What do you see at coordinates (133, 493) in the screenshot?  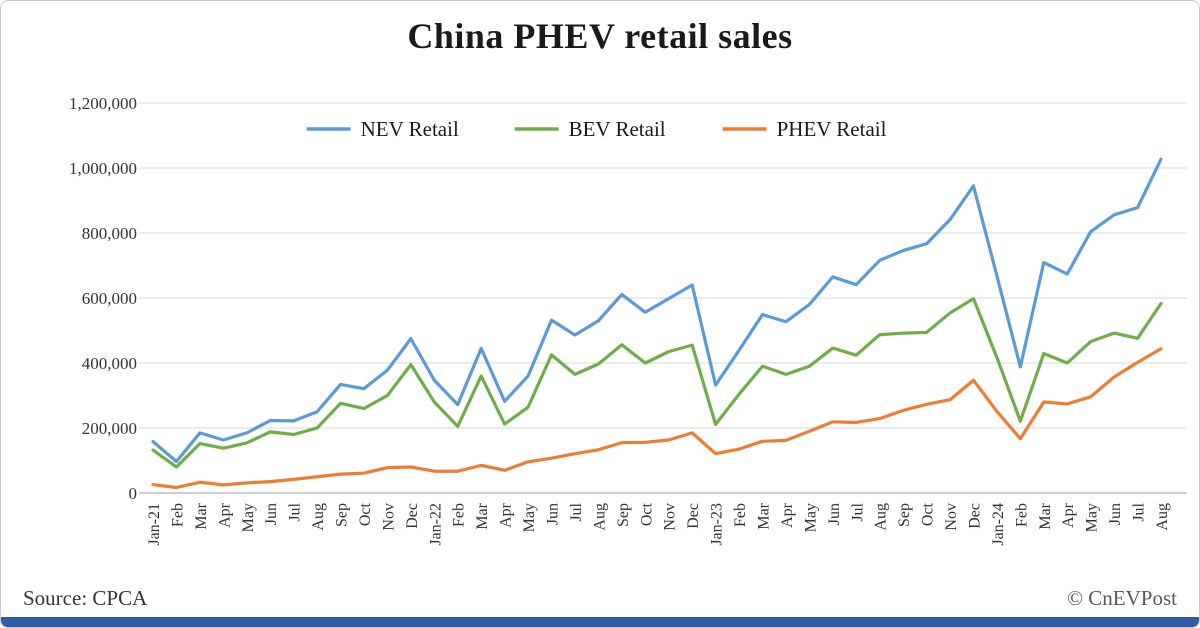 I see `y-tick-label: 0` at bounding box center [133, 493].